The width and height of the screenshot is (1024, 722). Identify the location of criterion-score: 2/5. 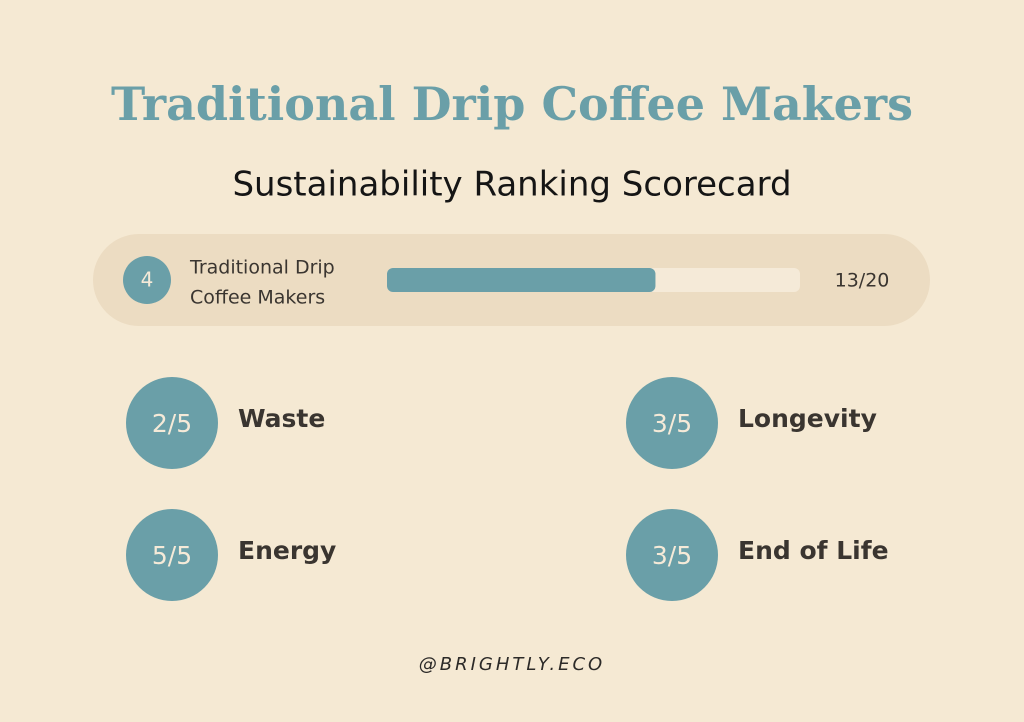
(172, 423).